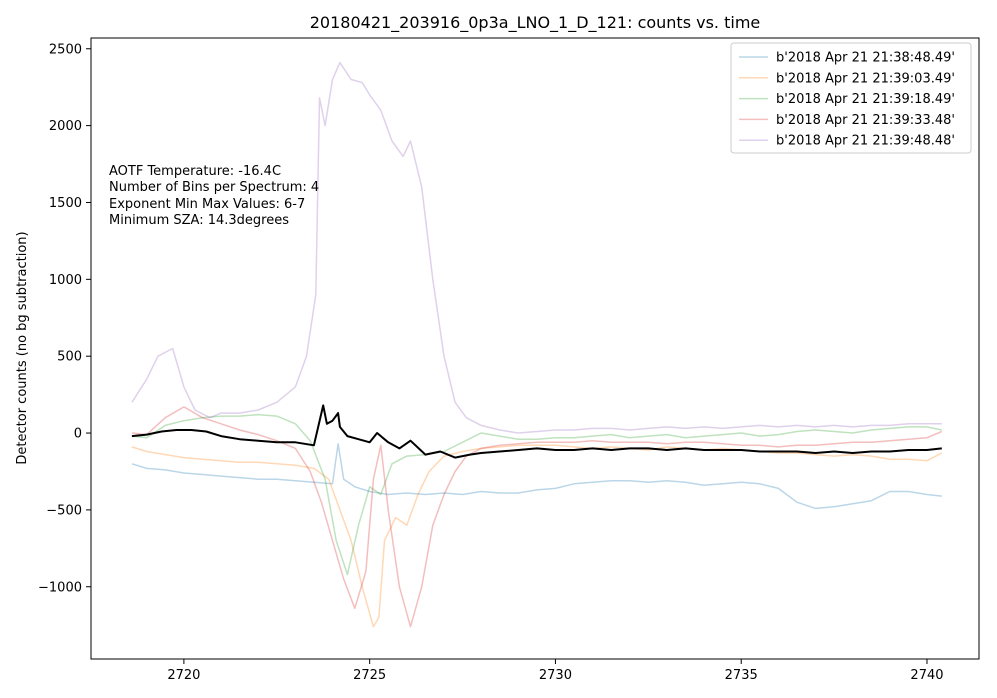 The width and height of the screenshot is (997, 698). Describe the element at coordinates (65, 49) in the screenshot. I see `y-tick-label: 2500` at that location.